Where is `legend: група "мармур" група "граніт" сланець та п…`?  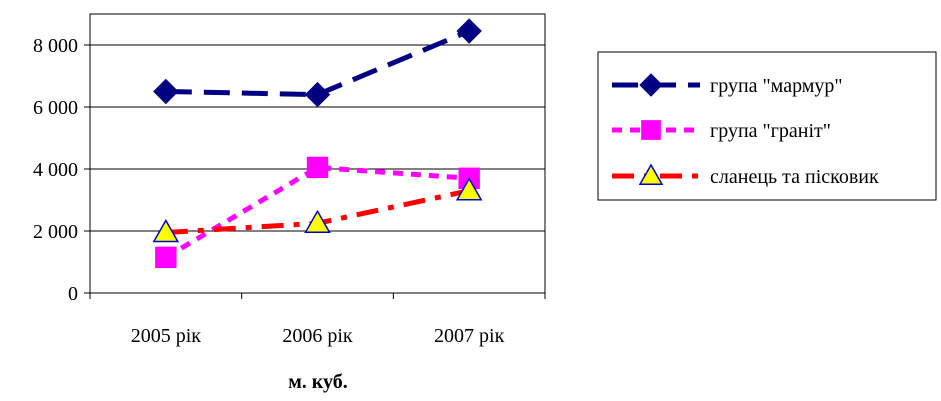 legend: група "мармур" група "граніт" сланець та п… is located at coordinates (767, 126).